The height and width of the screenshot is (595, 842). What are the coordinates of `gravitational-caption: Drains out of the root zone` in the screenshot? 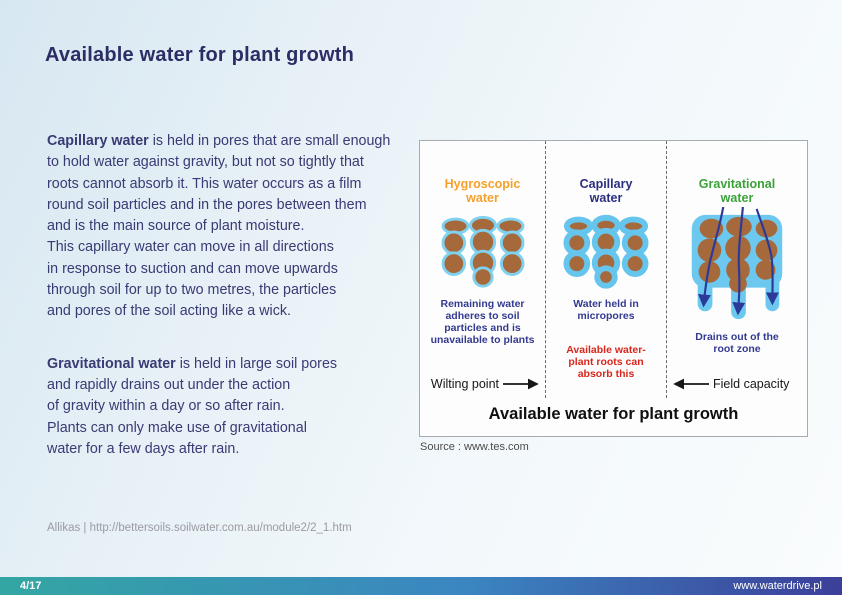 It's located at (737, 343).